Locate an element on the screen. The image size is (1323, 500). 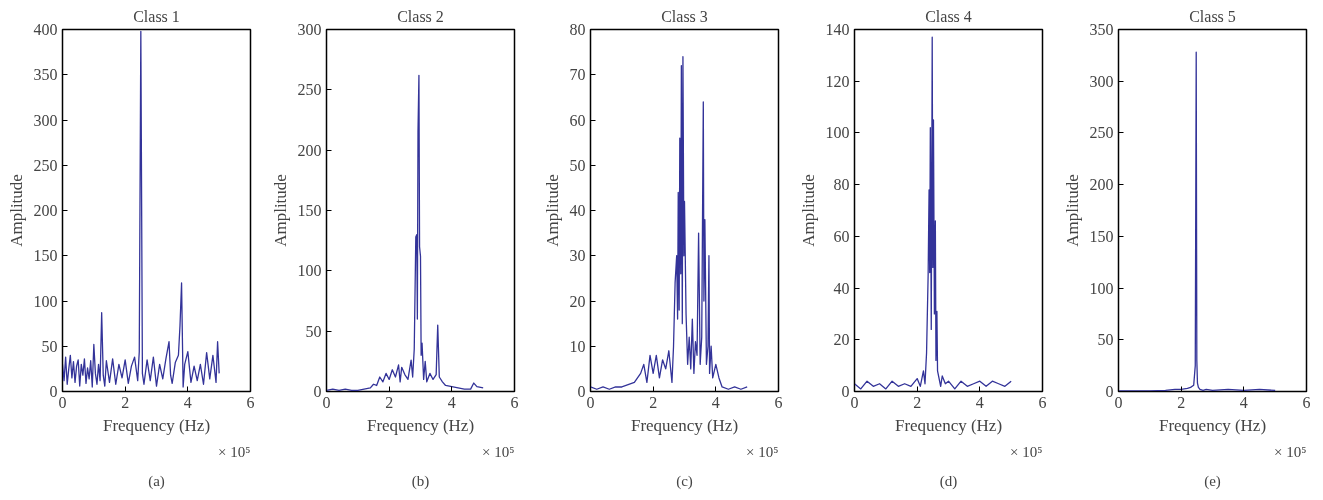
text: (a) is located at coordinates (156, 481).